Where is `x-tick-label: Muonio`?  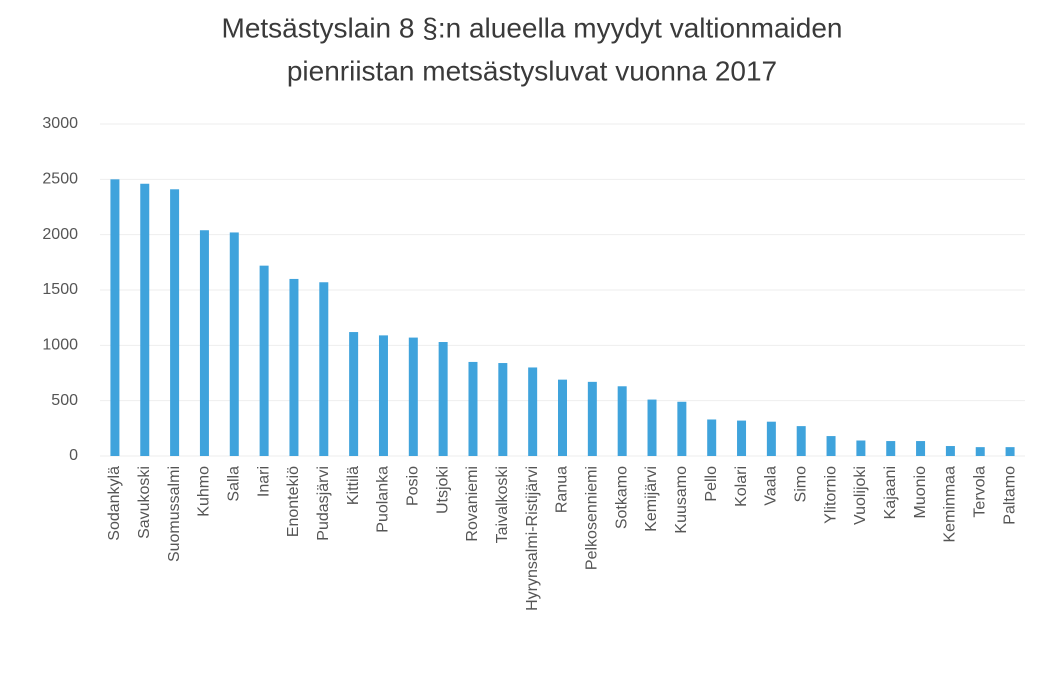
x-tick-label: Muonio is located at coordinates (920, 492).